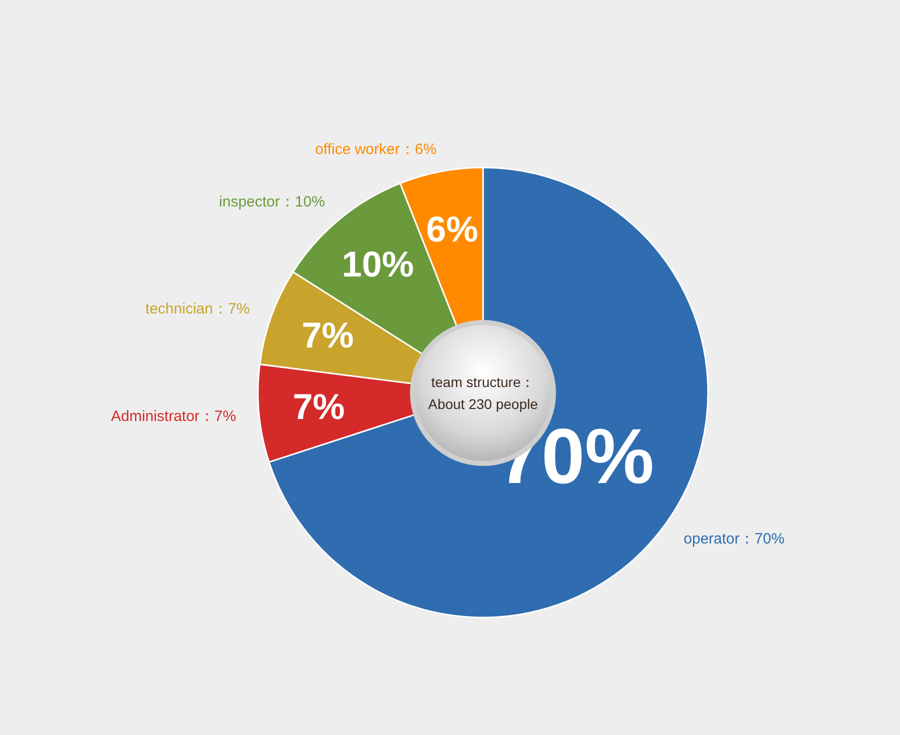  I want to click on slice-label: office worker：6%, so click(376, 149).